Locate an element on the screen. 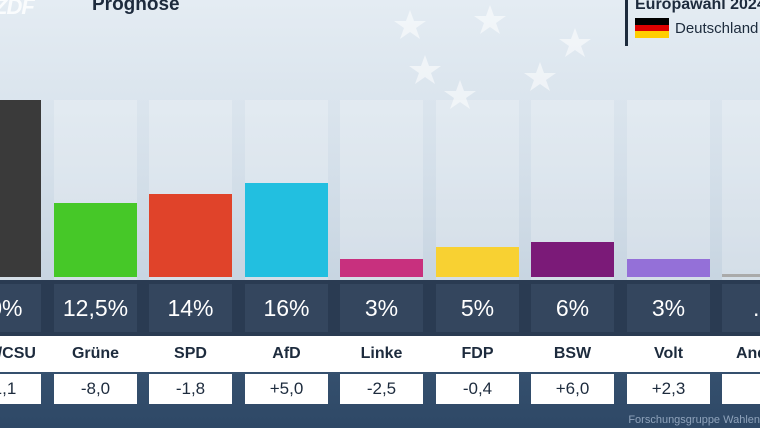 The height and width of the screenshot is (428, 760). election-name: Europawahl 2024 is located at coordinates (697, 6).